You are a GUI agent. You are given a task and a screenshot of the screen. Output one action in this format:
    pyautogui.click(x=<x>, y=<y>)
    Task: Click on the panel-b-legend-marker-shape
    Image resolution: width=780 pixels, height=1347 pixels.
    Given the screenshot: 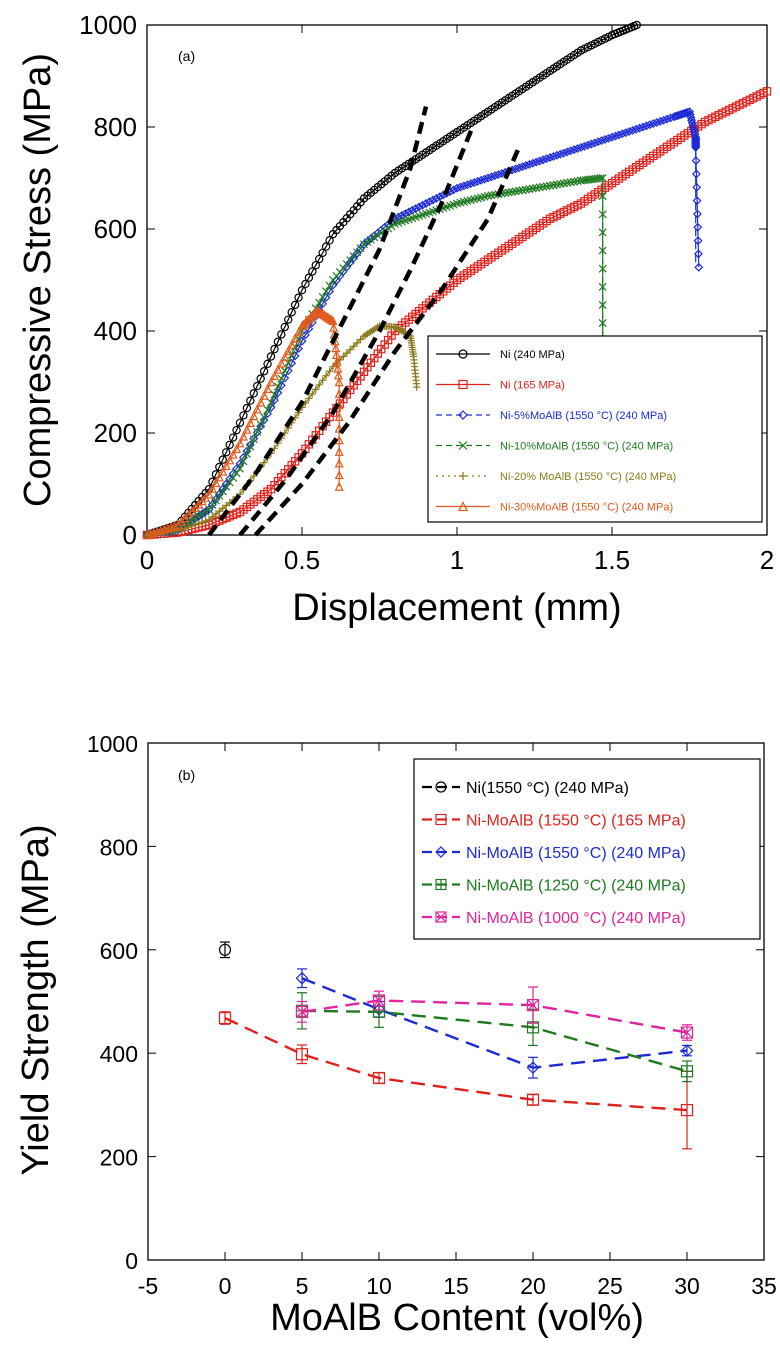 What is the action you would take?
    pyautogui.click(x=441, y=787)
    